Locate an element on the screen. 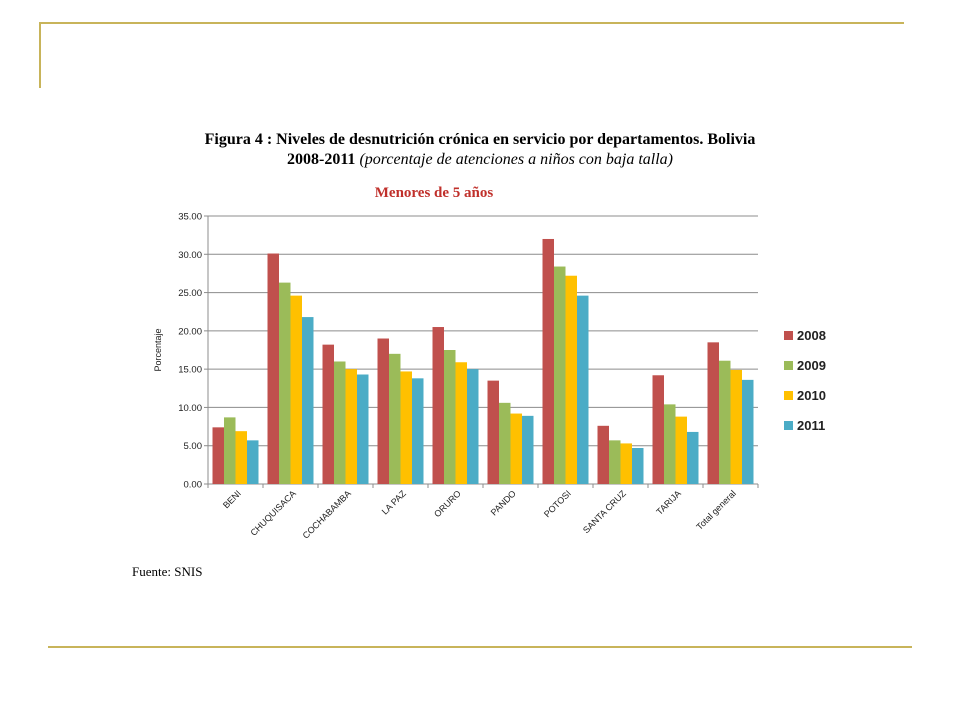  y-tick-label: 0.00 is located at coordinates (193, 485).